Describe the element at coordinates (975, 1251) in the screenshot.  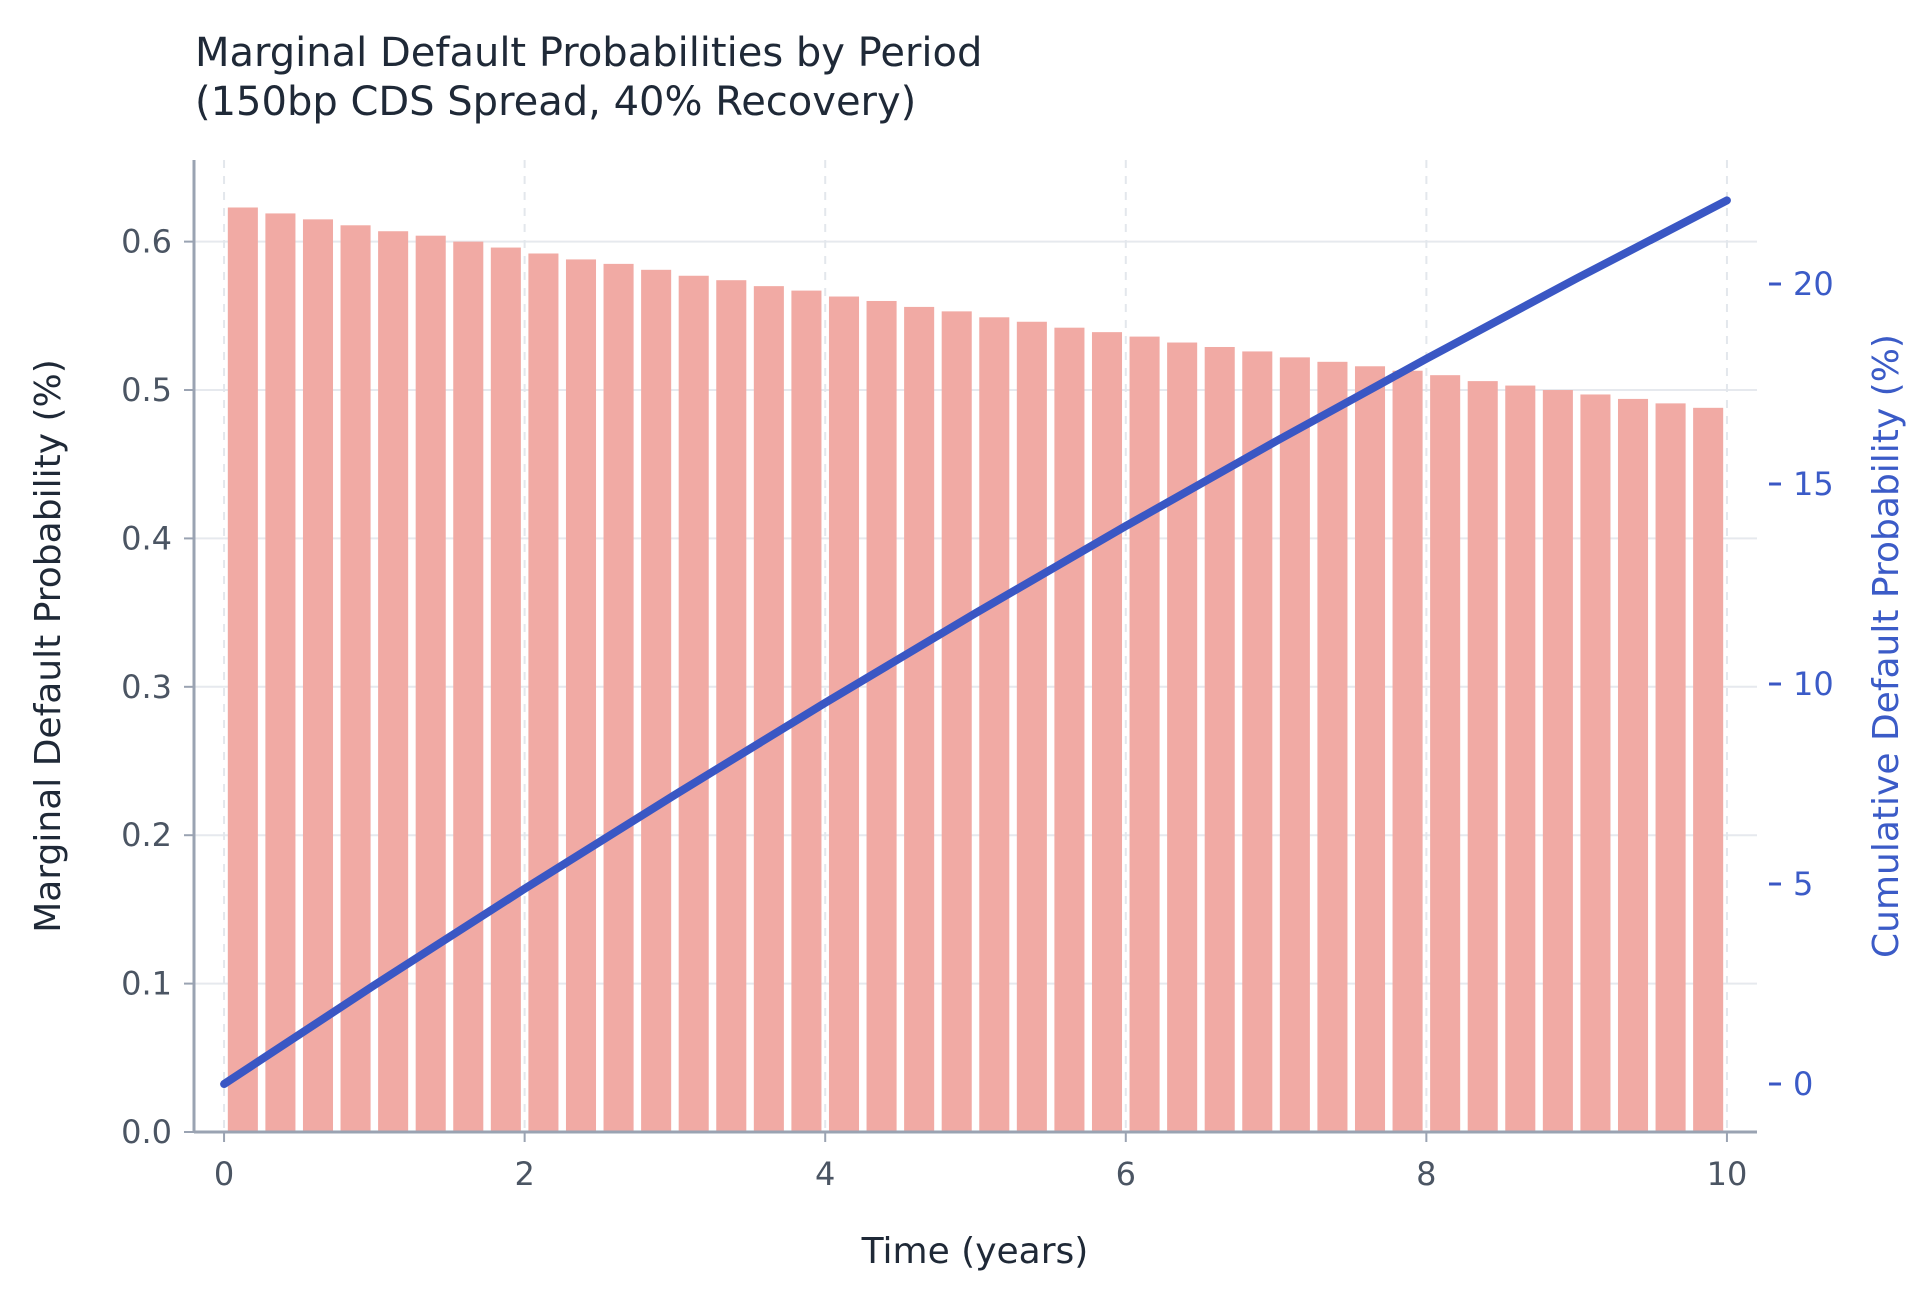
I see `x-axis-label: Time (years)` at that location.